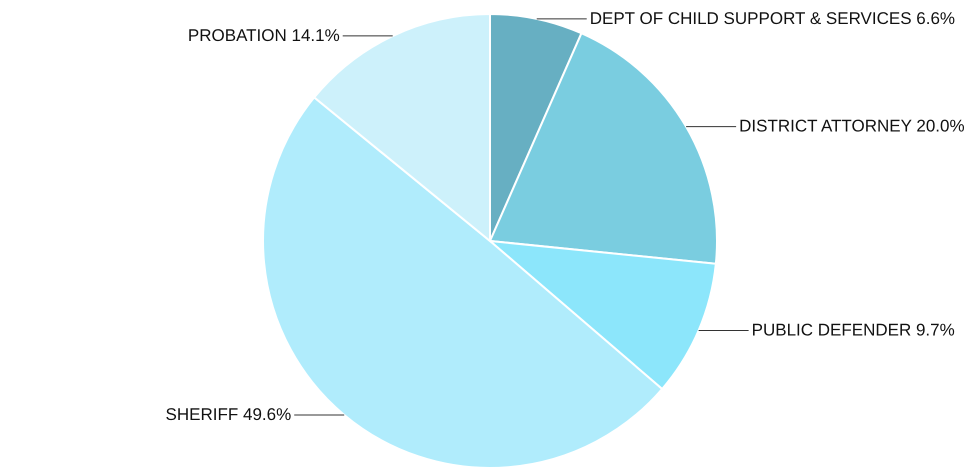  I want to click on slice-label: SHERIFF 49.6%, so click(229, 414).